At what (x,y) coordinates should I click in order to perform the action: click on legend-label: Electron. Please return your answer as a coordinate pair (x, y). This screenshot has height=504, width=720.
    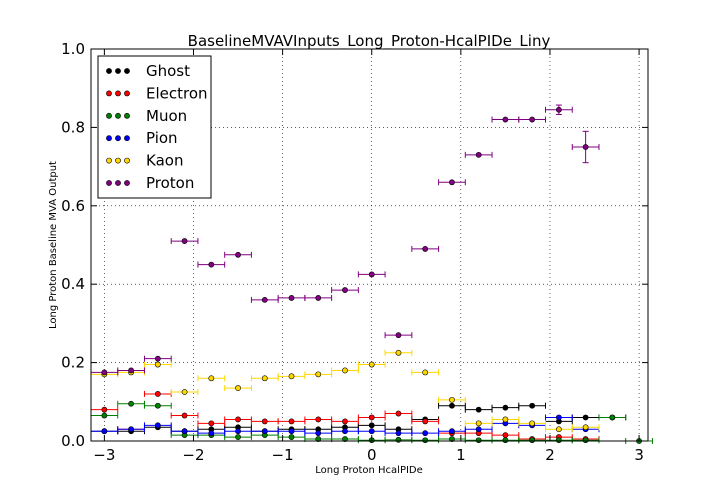
    Looking at the image, I should click on (177, 93).